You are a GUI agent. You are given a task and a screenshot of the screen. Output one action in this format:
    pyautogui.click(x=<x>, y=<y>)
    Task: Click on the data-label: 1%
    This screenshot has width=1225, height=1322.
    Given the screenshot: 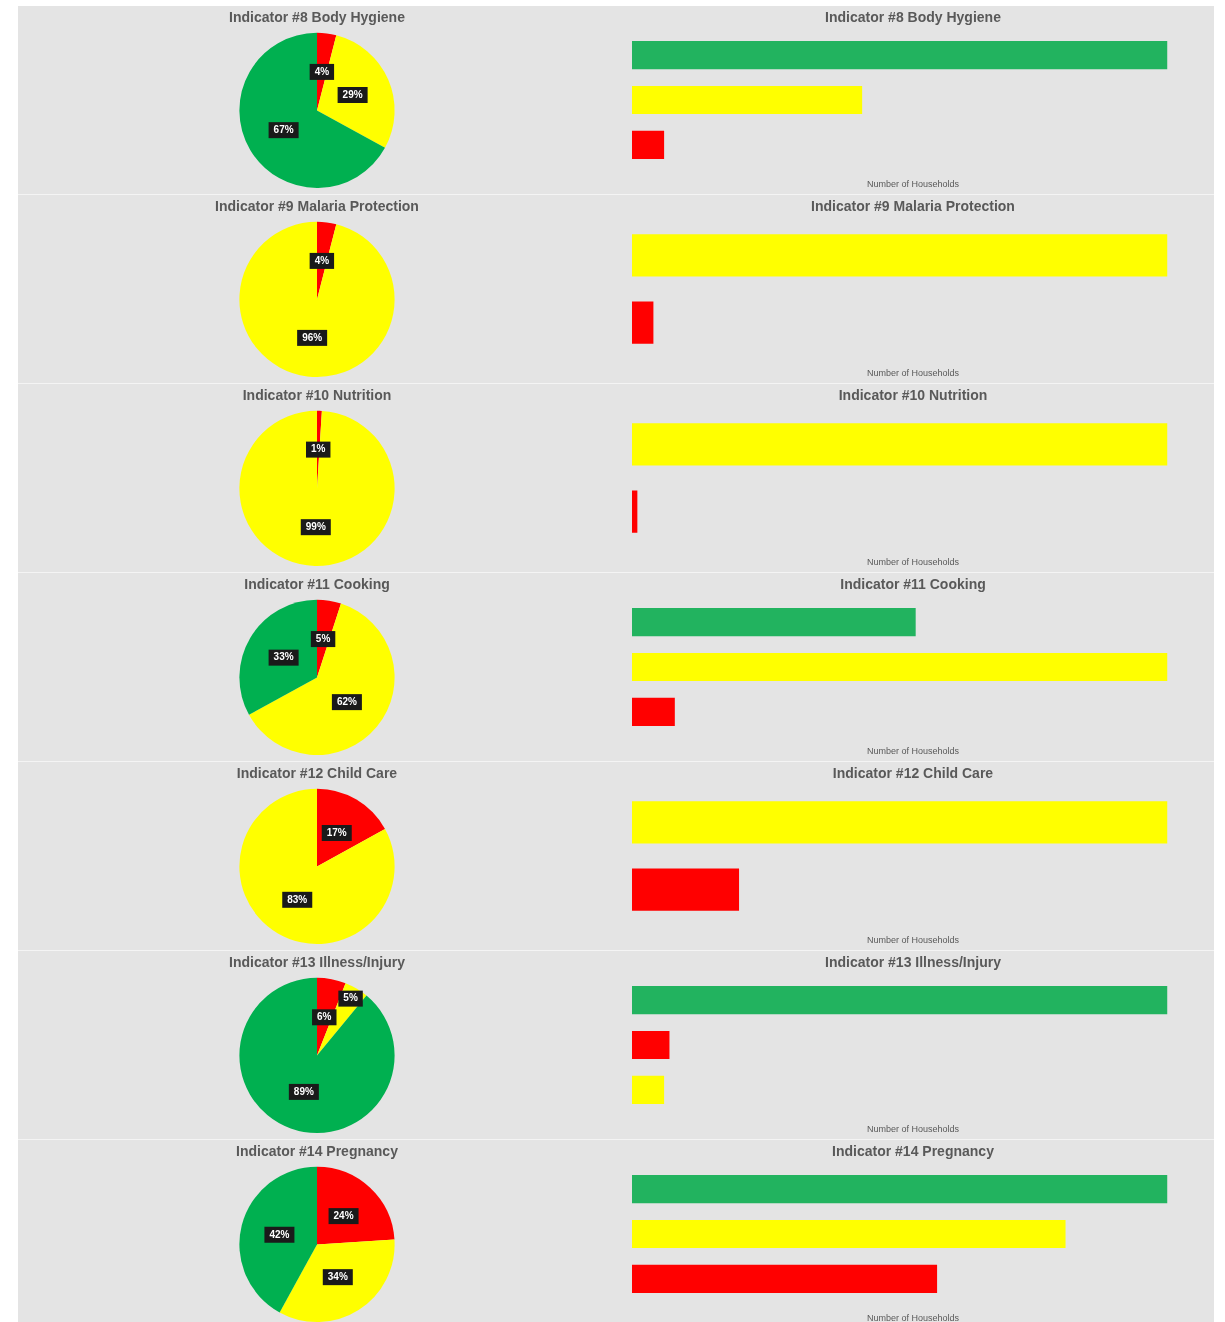 What is the action you would take?
    pyautogui.click(x=318, y=449)
    